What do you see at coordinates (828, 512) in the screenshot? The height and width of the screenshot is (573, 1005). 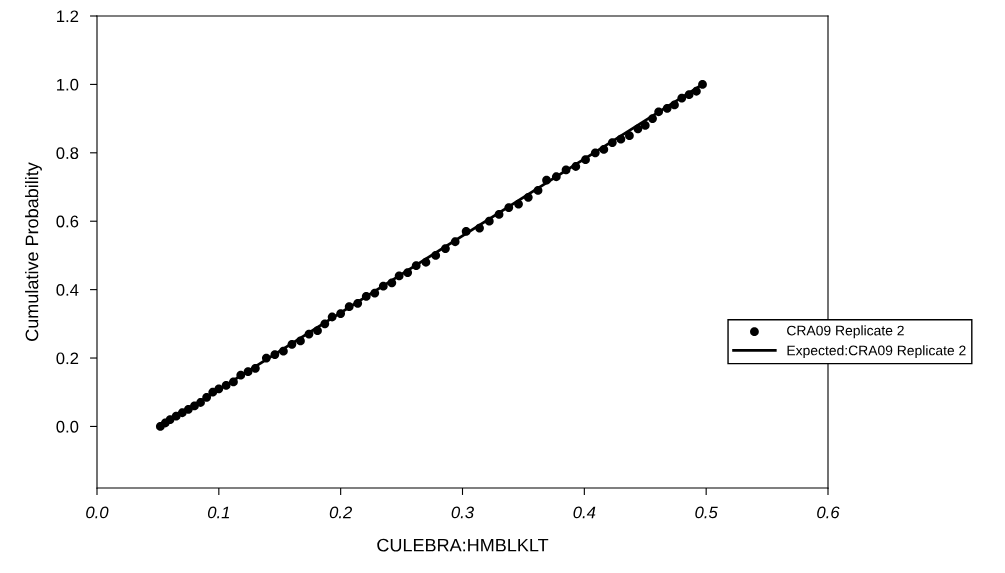 I see `x-tick-label: 0.6` at bounding box center [828, 512].